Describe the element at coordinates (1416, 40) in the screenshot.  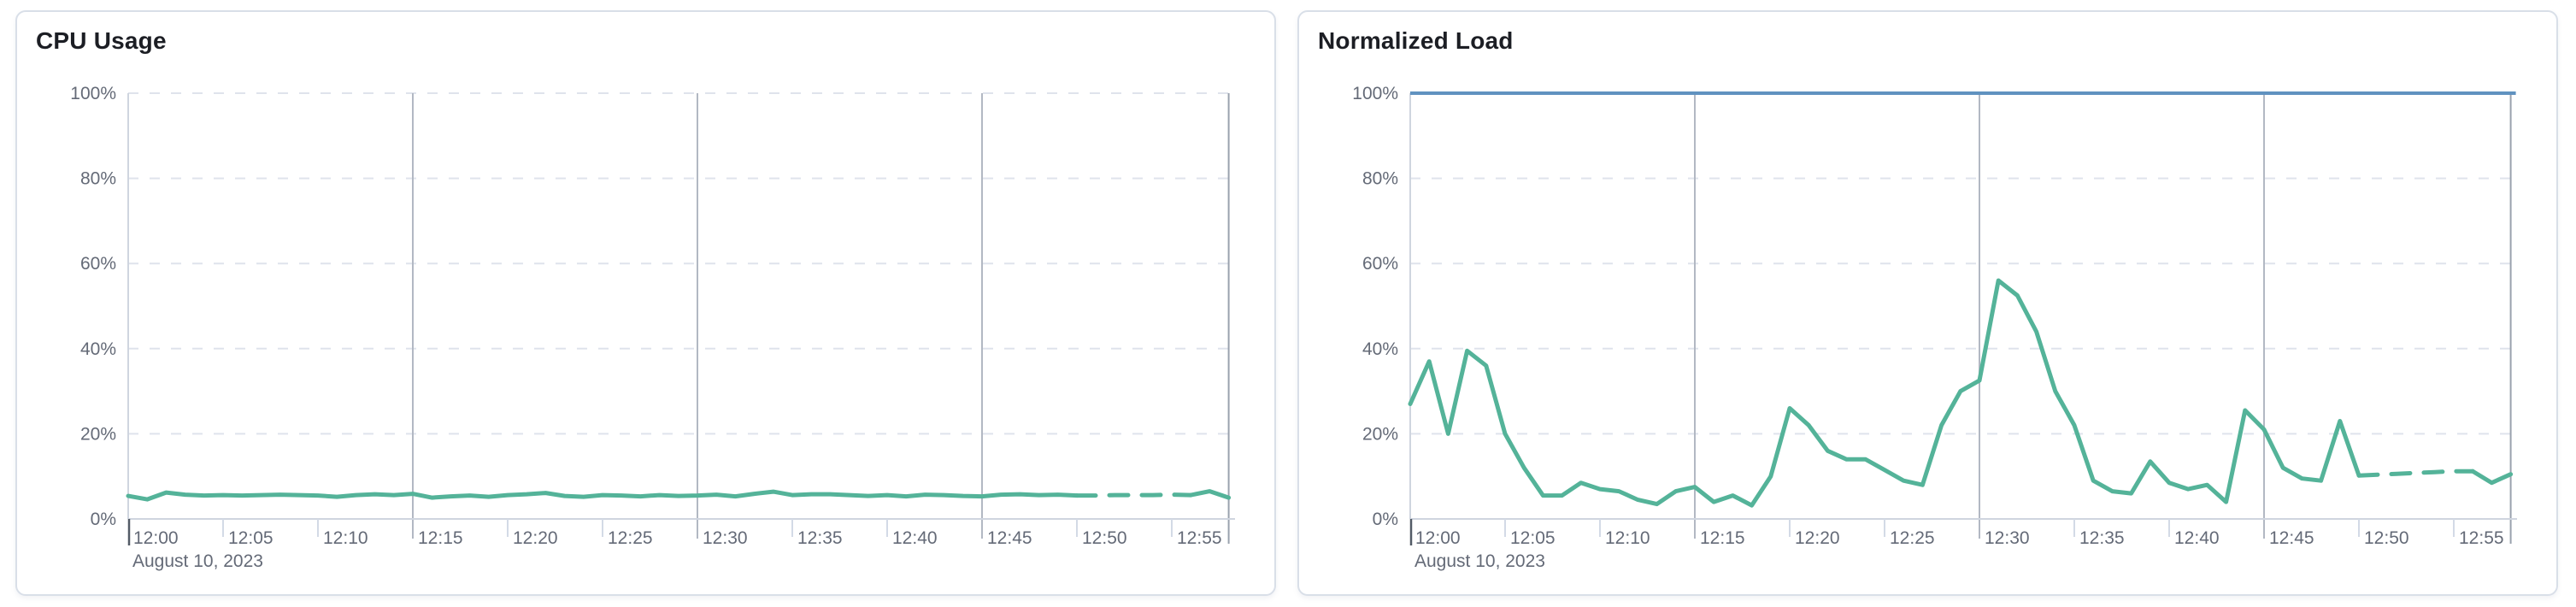
I see `panel-title: Normalized Load` at that location.